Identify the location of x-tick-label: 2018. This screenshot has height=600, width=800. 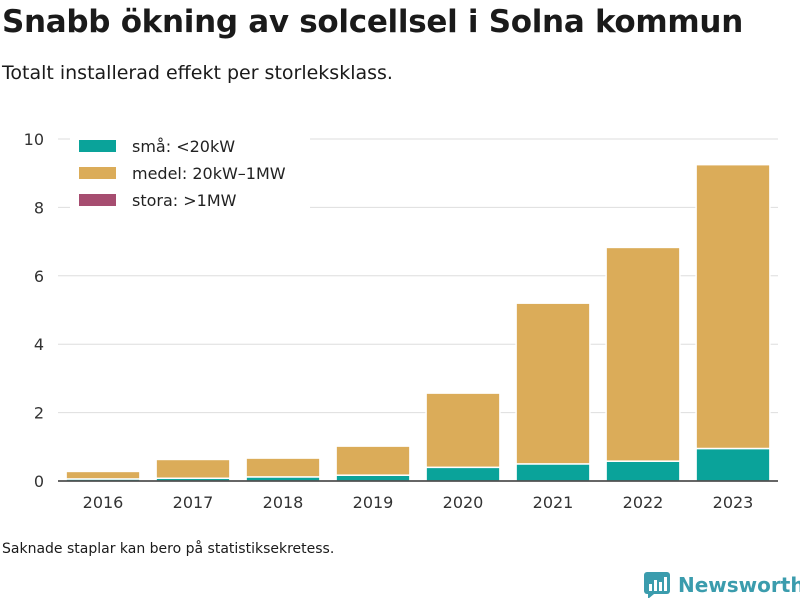
(283, 502).